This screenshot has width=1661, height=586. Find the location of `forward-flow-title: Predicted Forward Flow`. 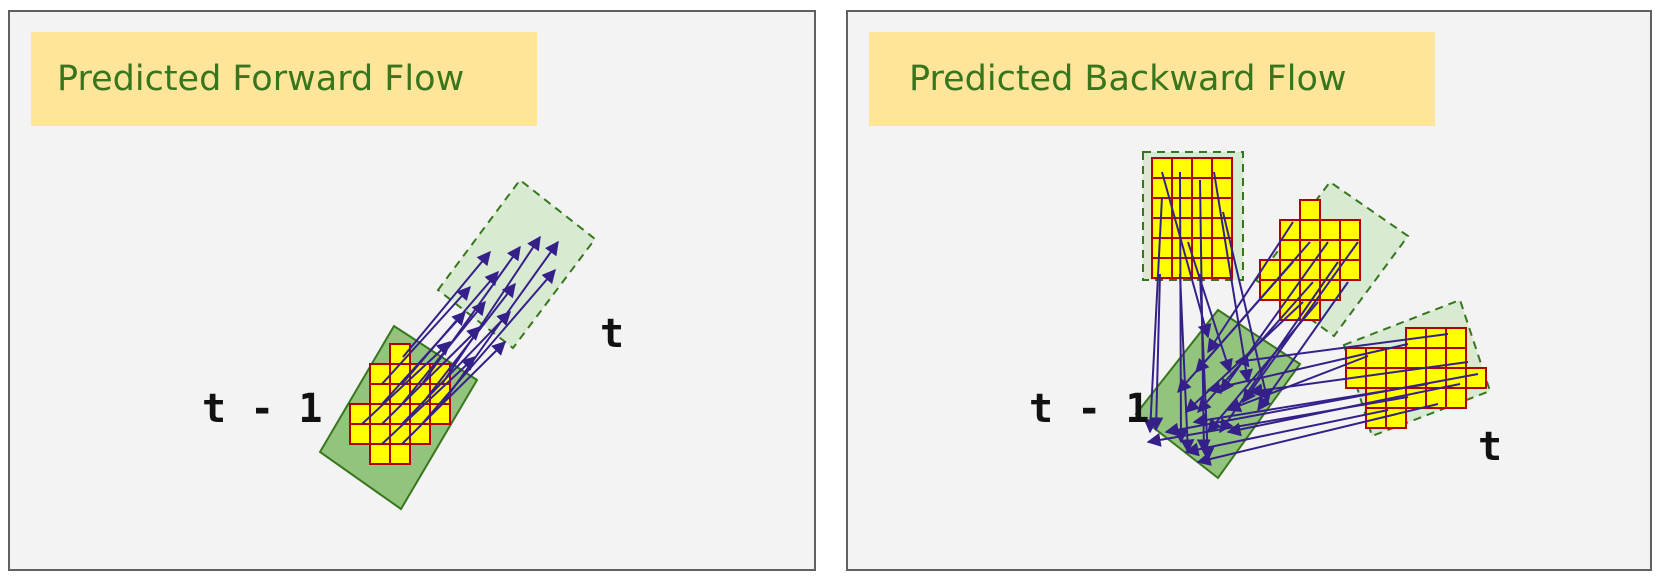

forward-flow-title: Predicted Forward Flow is located at coordinates (284, 79).